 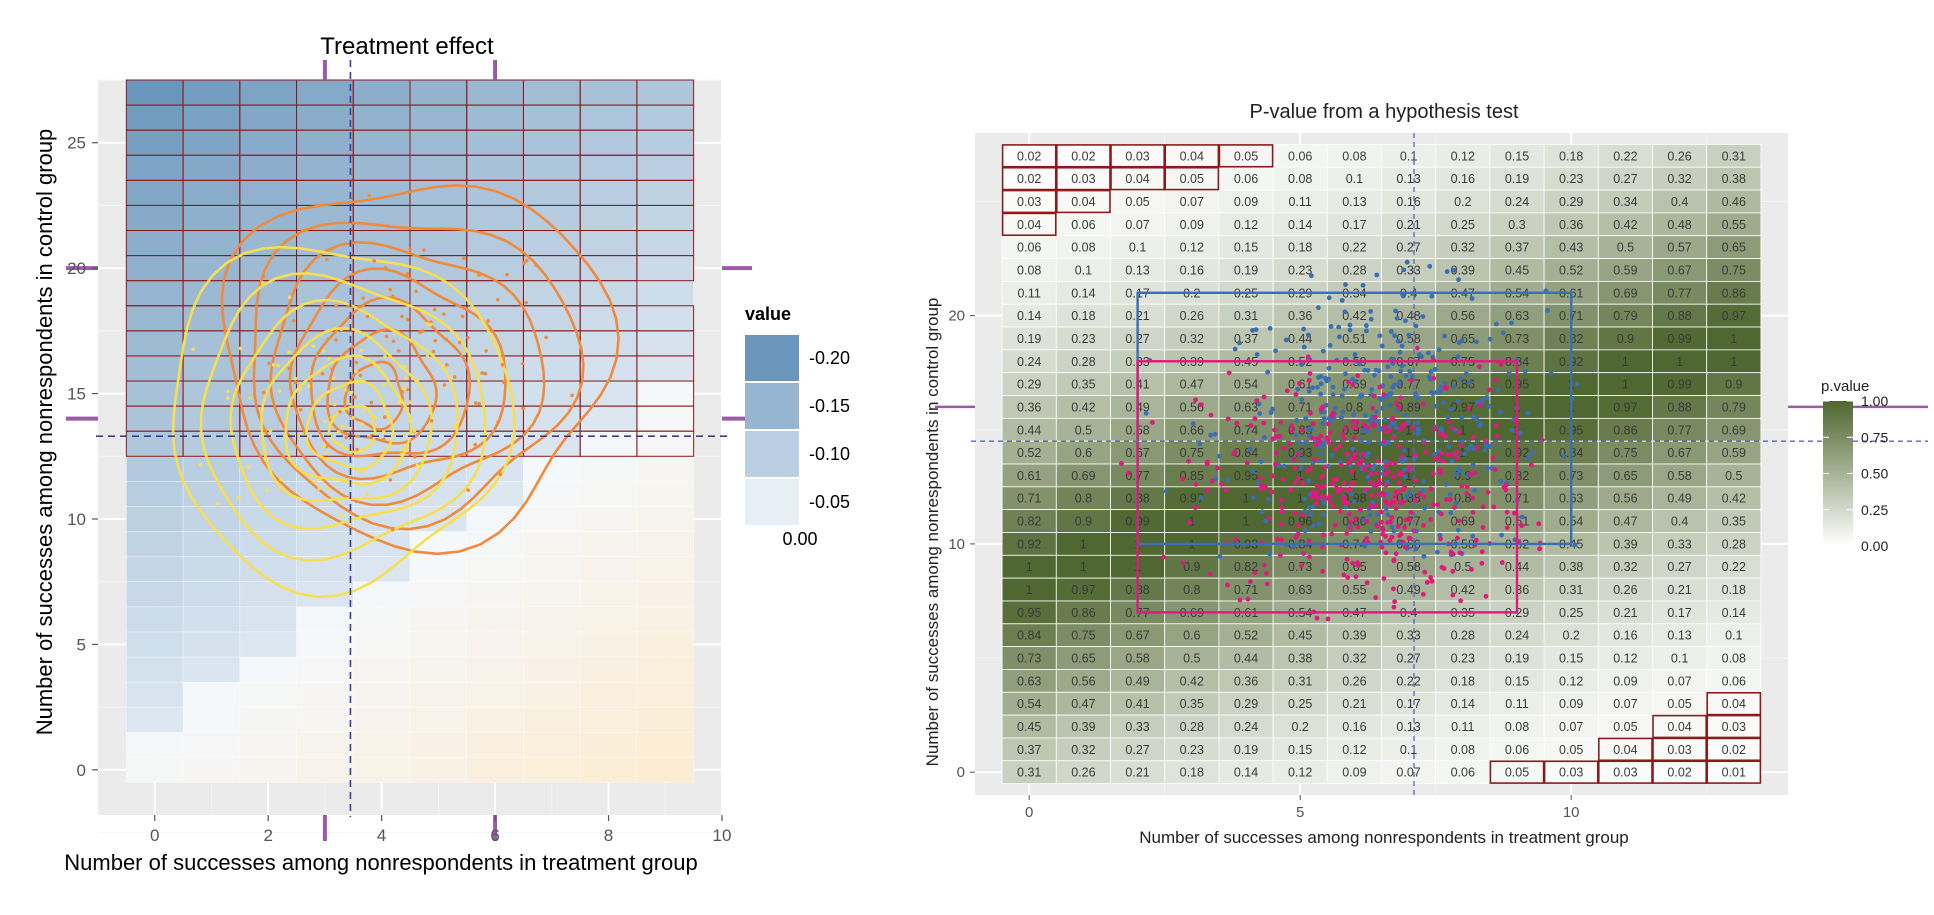 I want to click on right-legend-label: 0.25, so click(x=1874, y=510).